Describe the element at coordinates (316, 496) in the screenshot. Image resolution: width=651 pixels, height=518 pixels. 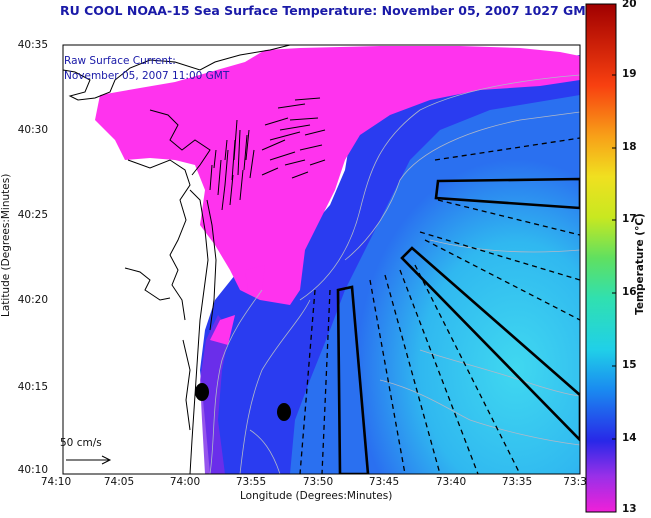
I see `x-axis-label: Longitude (Degrees:Minutes)` at that location.